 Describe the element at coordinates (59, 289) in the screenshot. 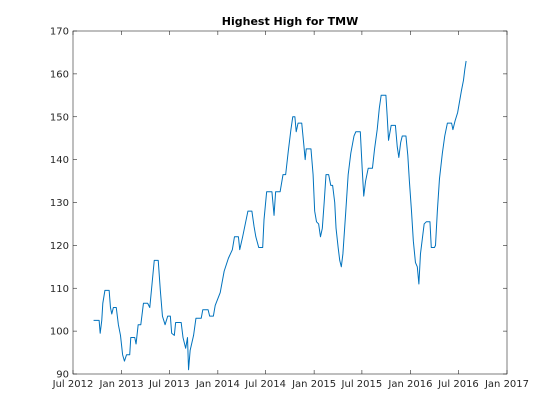

I see `y-tick-label: 110` at that location.